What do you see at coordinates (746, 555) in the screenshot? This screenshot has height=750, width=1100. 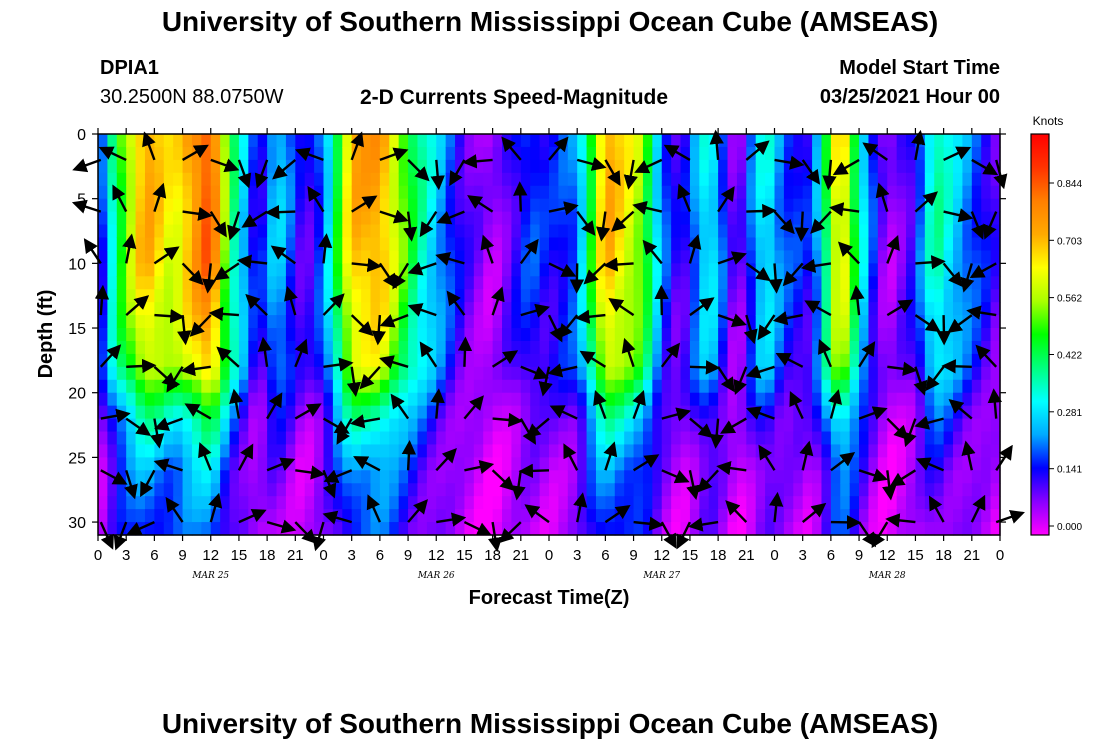 I see `x-tick-label: 21` at bounding box center [746, 555].